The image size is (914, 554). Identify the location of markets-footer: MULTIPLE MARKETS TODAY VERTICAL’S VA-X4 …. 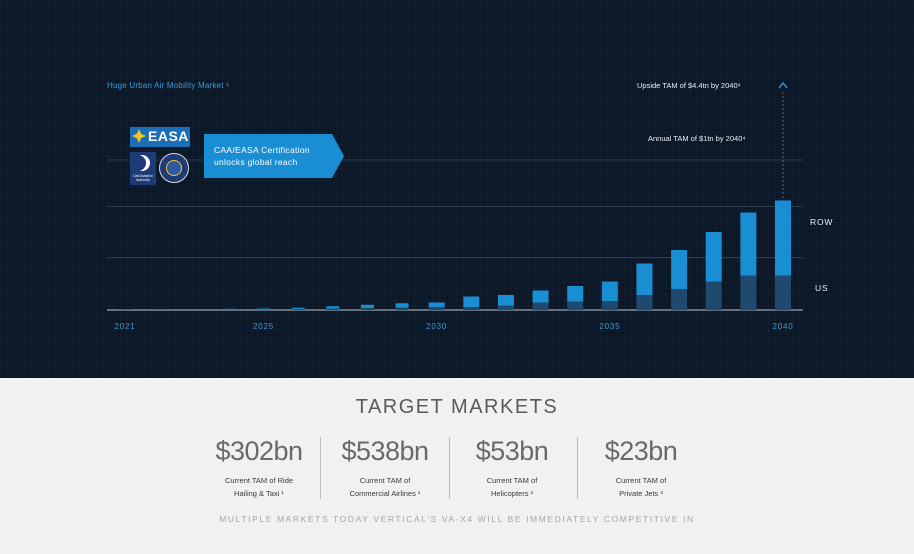
(457, 519).